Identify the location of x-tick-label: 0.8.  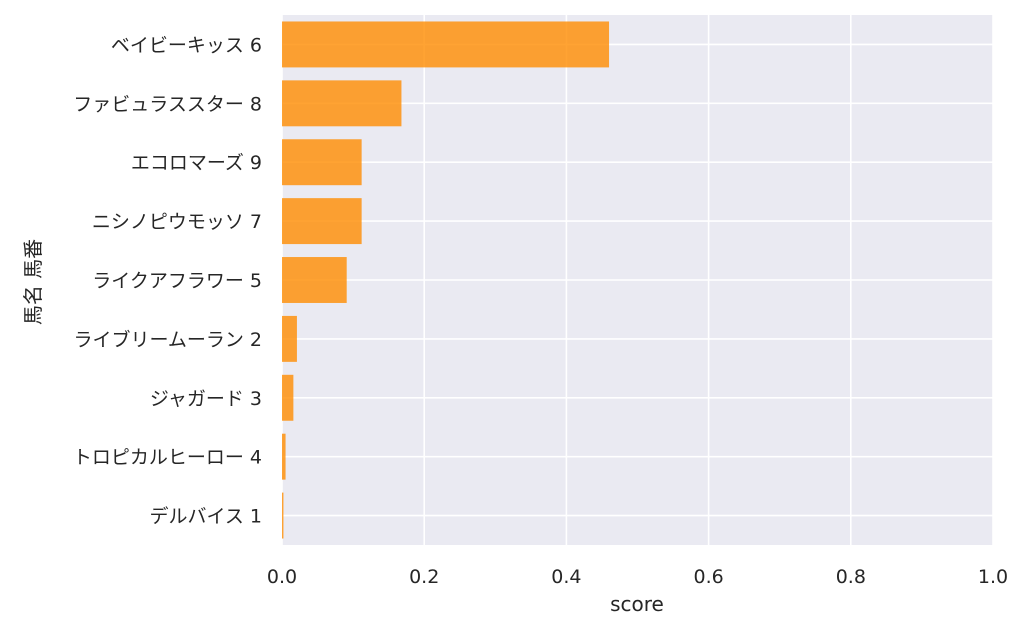
(851, 577).